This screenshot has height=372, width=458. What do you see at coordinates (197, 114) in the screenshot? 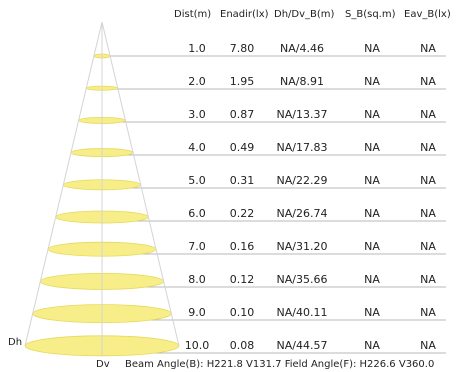
I see `cell-dist: 3.0` at bounding box center [197, 114].